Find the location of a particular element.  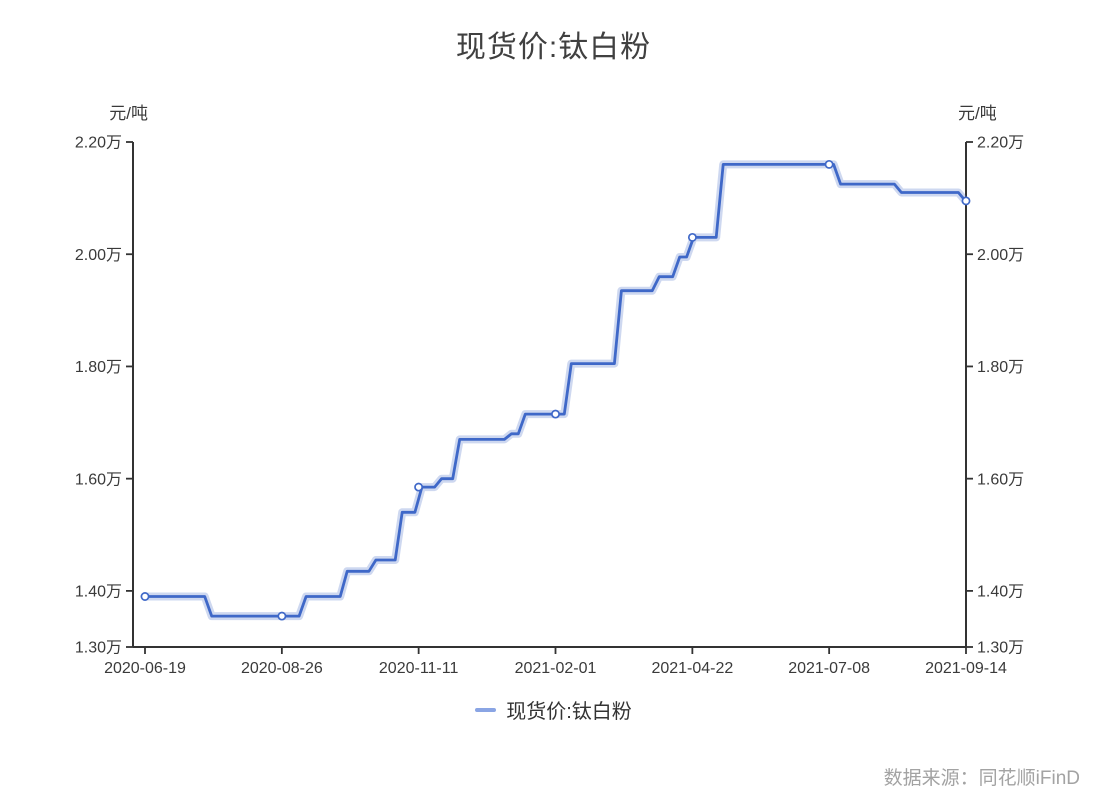

y-tick-label-left: 1.80万 is located at coordinates (98, 367).